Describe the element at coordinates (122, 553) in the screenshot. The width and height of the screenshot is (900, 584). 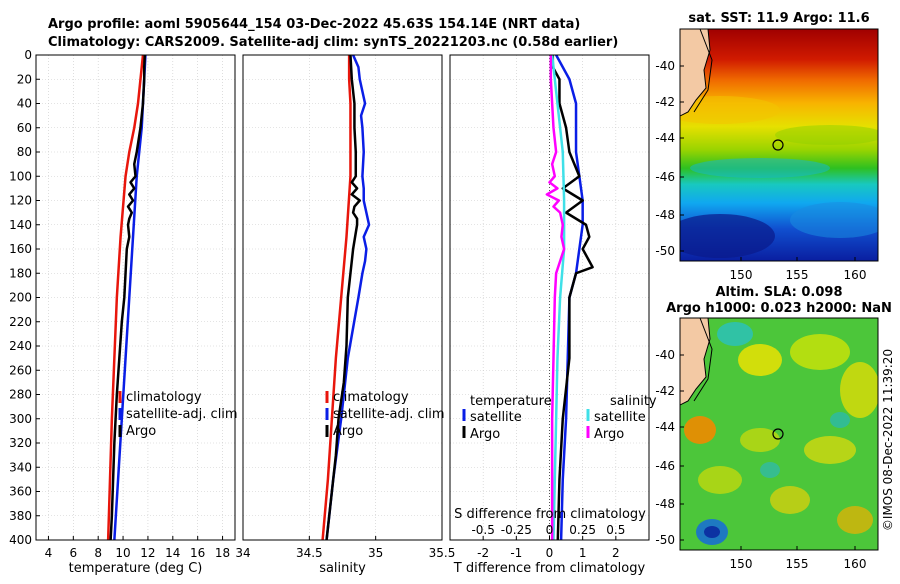
I see `x-tick-label: 10` at that location.